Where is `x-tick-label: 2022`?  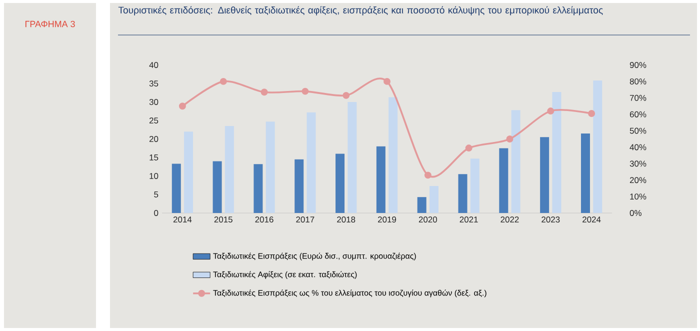 x-tick-label: 2022 is located at coordinates (509, 219).